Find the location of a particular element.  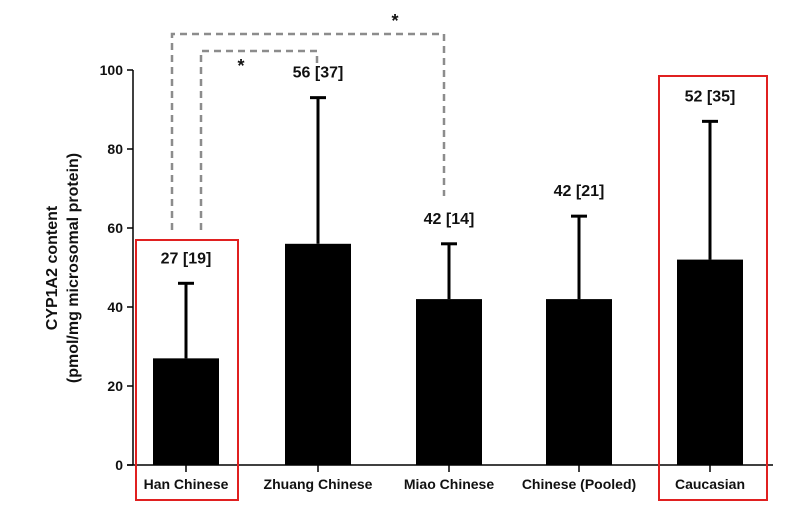

x-category-label: Miao Chinese is located at coordinates (449, 484).